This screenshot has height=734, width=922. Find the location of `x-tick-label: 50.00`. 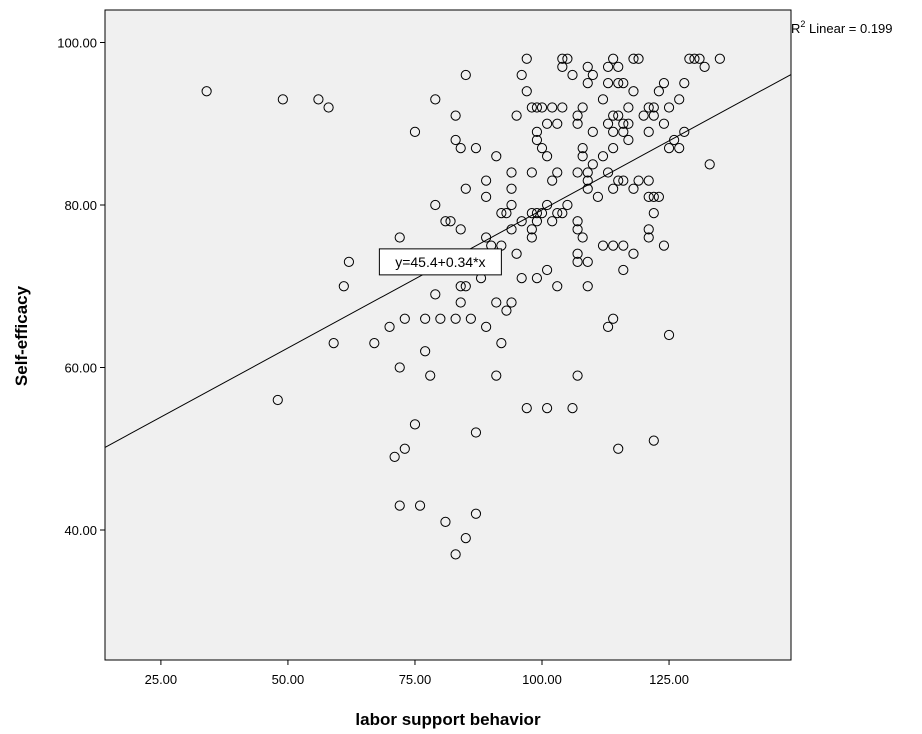

x-tick-label: 50.00 is located at coordinates (288, 679).